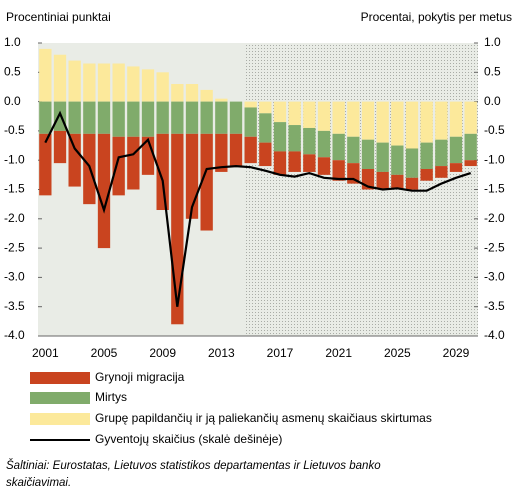  What do you see at coordinates (494, 247) in the screenshot?
I see `y2-tick-label: -2.5` at bounding box center [494, 247].